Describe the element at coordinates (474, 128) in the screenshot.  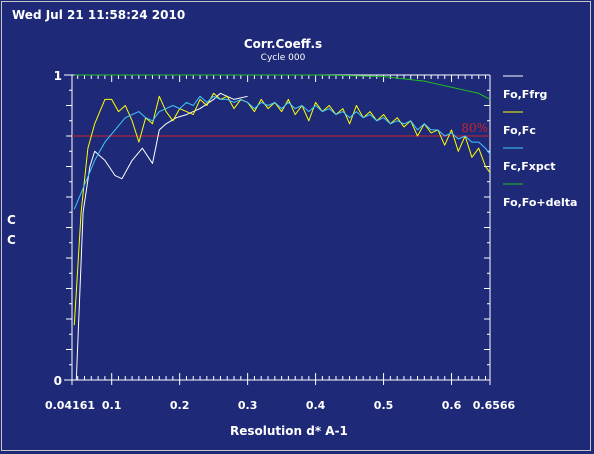
I see `threshold-label: 80%` at that location.